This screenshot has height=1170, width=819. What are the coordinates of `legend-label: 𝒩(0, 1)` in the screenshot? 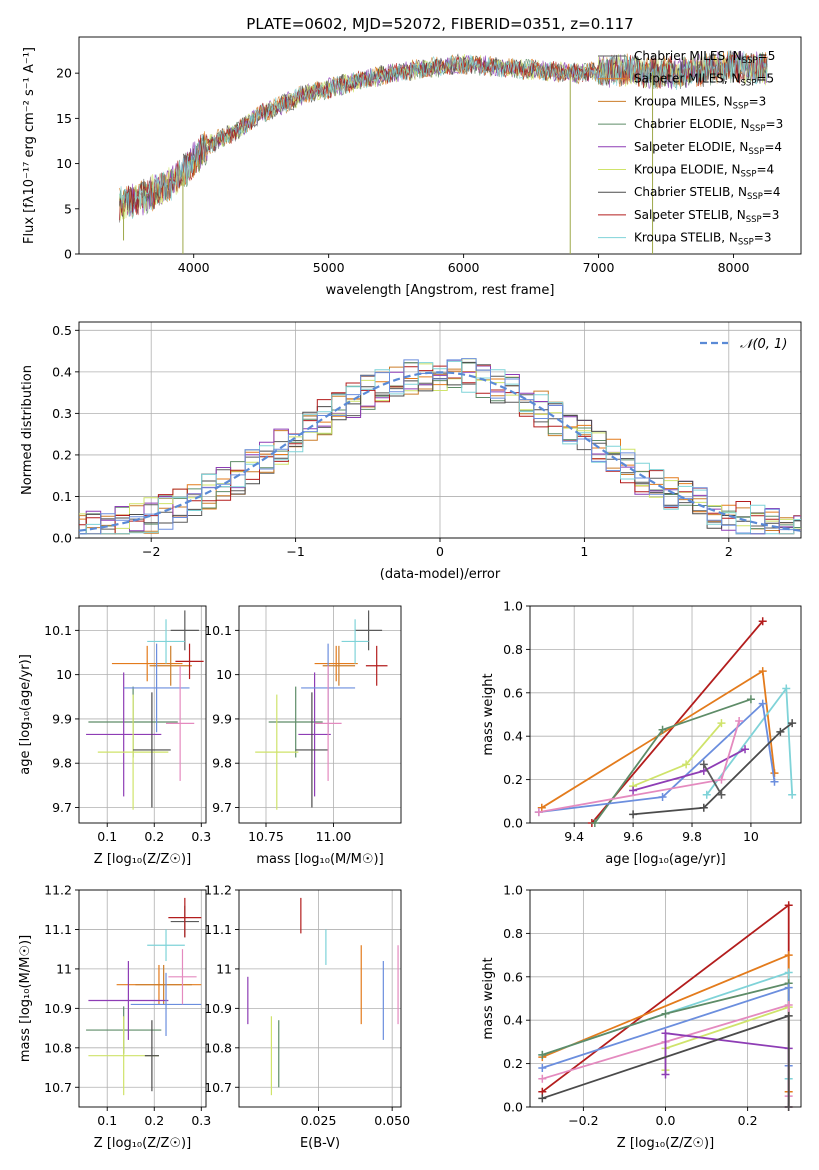 It's located at (763, 344).